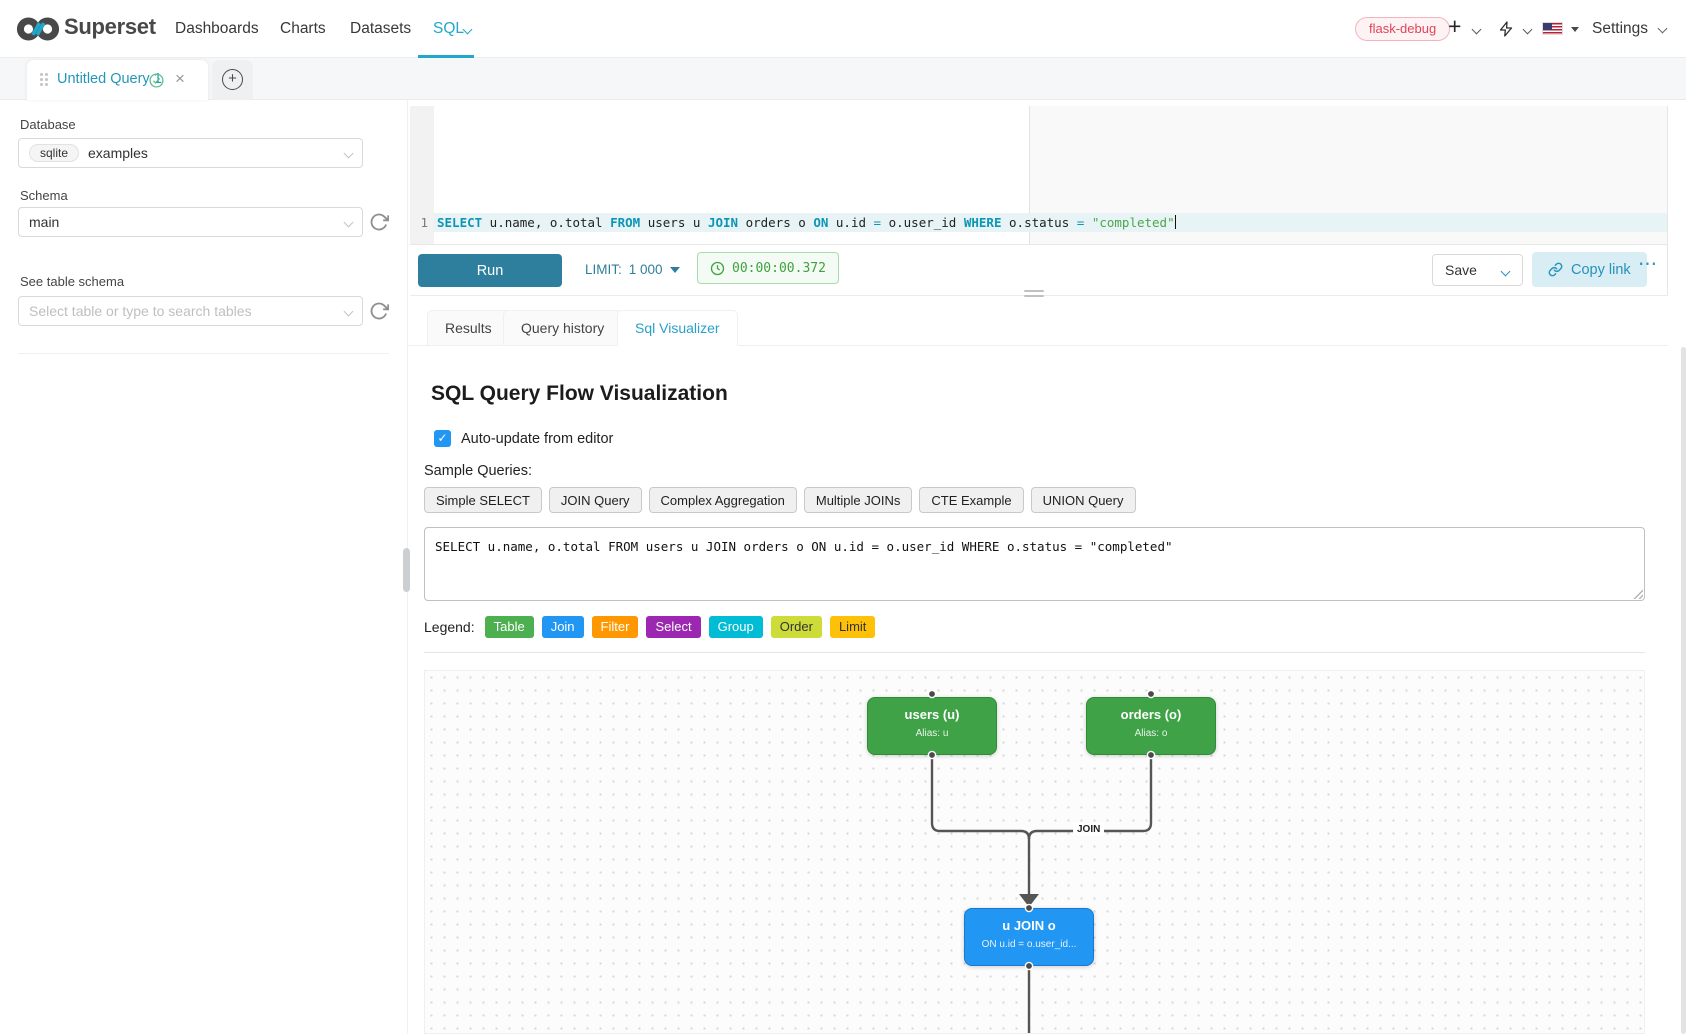 The height and width of the screenshot is (1034, 1686). I want to click on query-tab-label: Untitled Query 1, so click(109, 79).